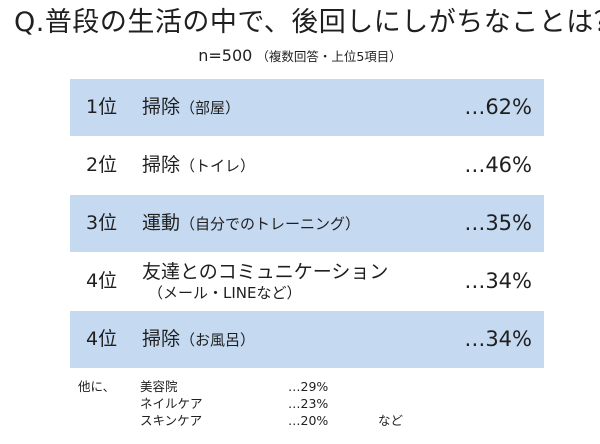  Describe the element at coordinates (307, 22) in the screenshot. I see `question-title: Q.普段の生活の中で、後回しにしがちなことは？` at that location.